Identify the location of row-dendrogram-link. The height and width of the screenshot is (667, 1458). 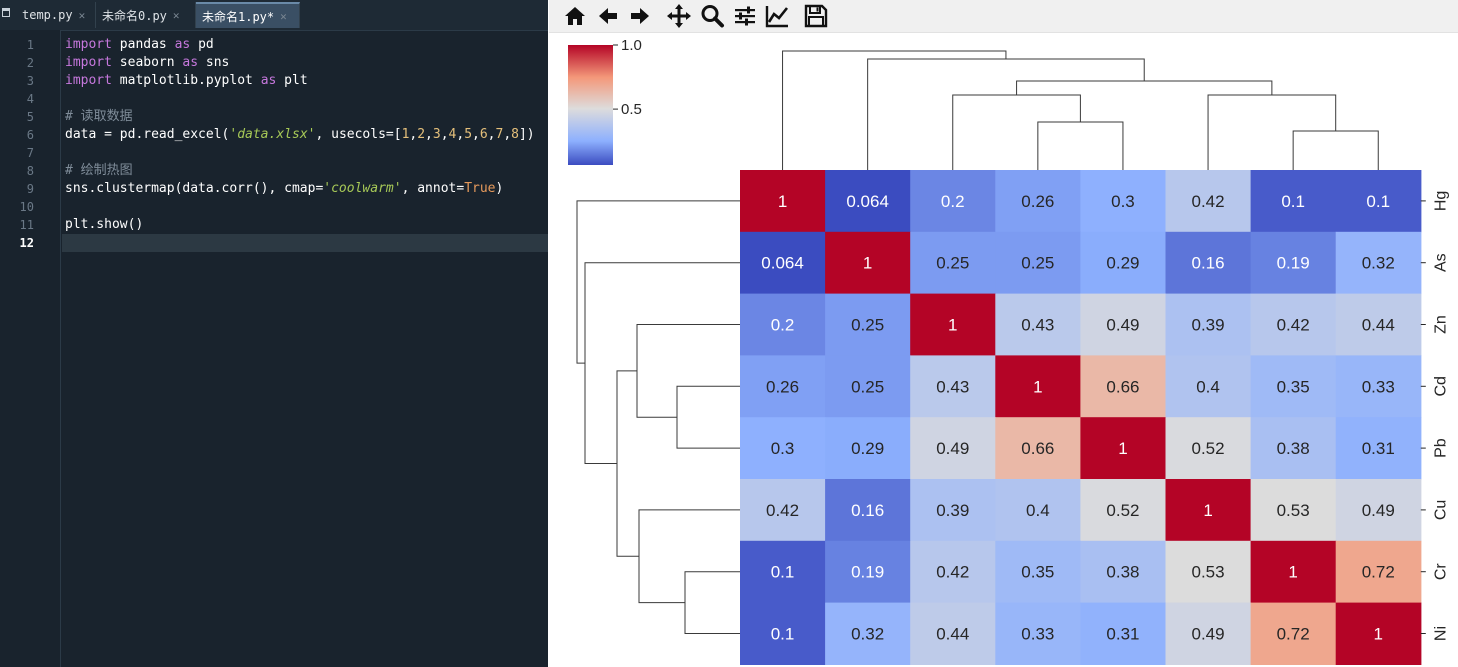
(658, 282).